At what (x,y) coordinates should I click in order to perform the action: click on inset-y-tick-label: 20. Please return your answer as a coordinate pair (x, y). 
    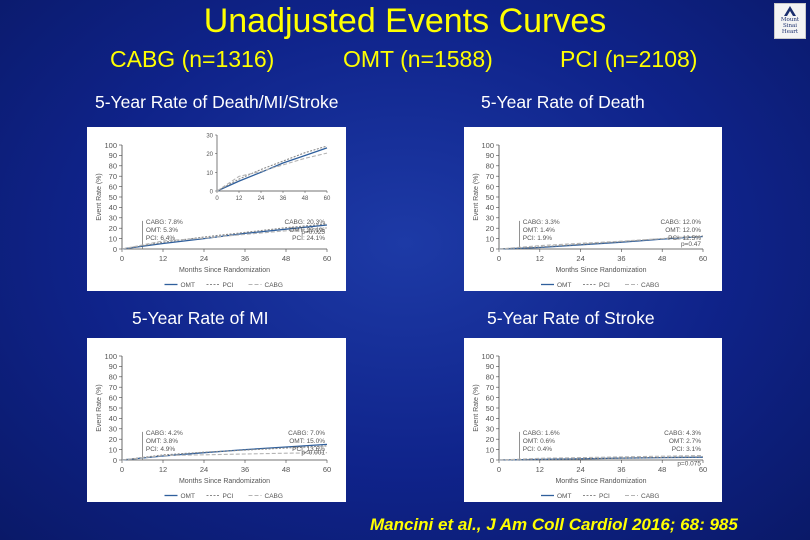
    Looking at the image, I should click on (209, 155).